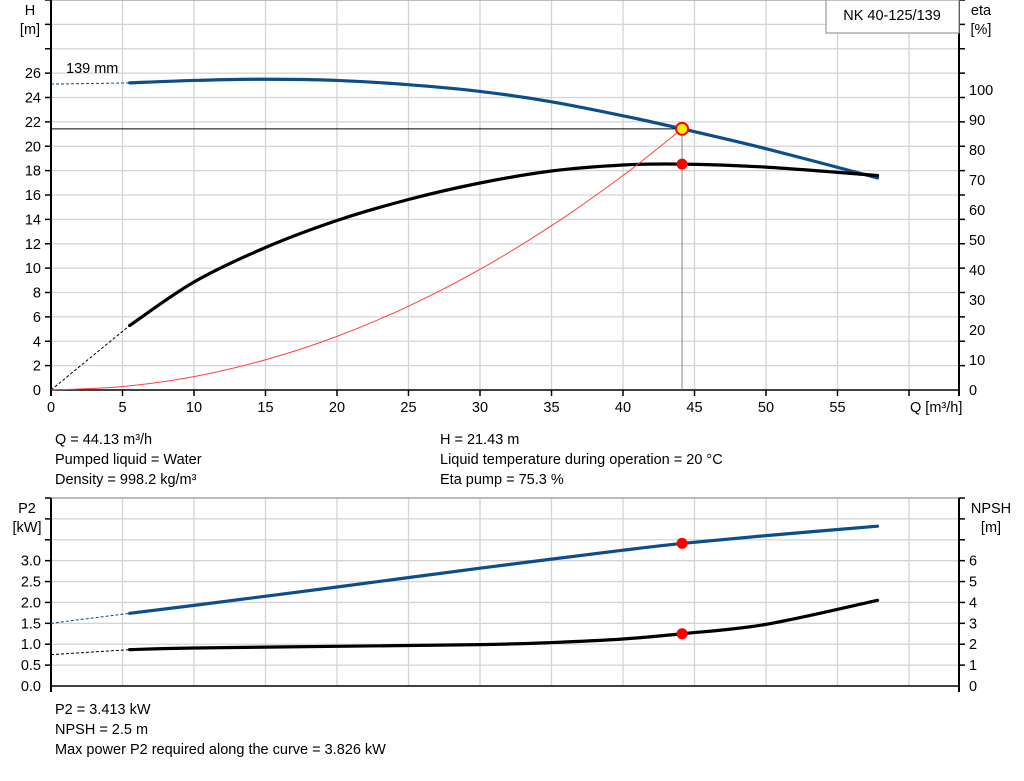  I want to click on x-axis-label: Q [m³/h], so click(936, 408).